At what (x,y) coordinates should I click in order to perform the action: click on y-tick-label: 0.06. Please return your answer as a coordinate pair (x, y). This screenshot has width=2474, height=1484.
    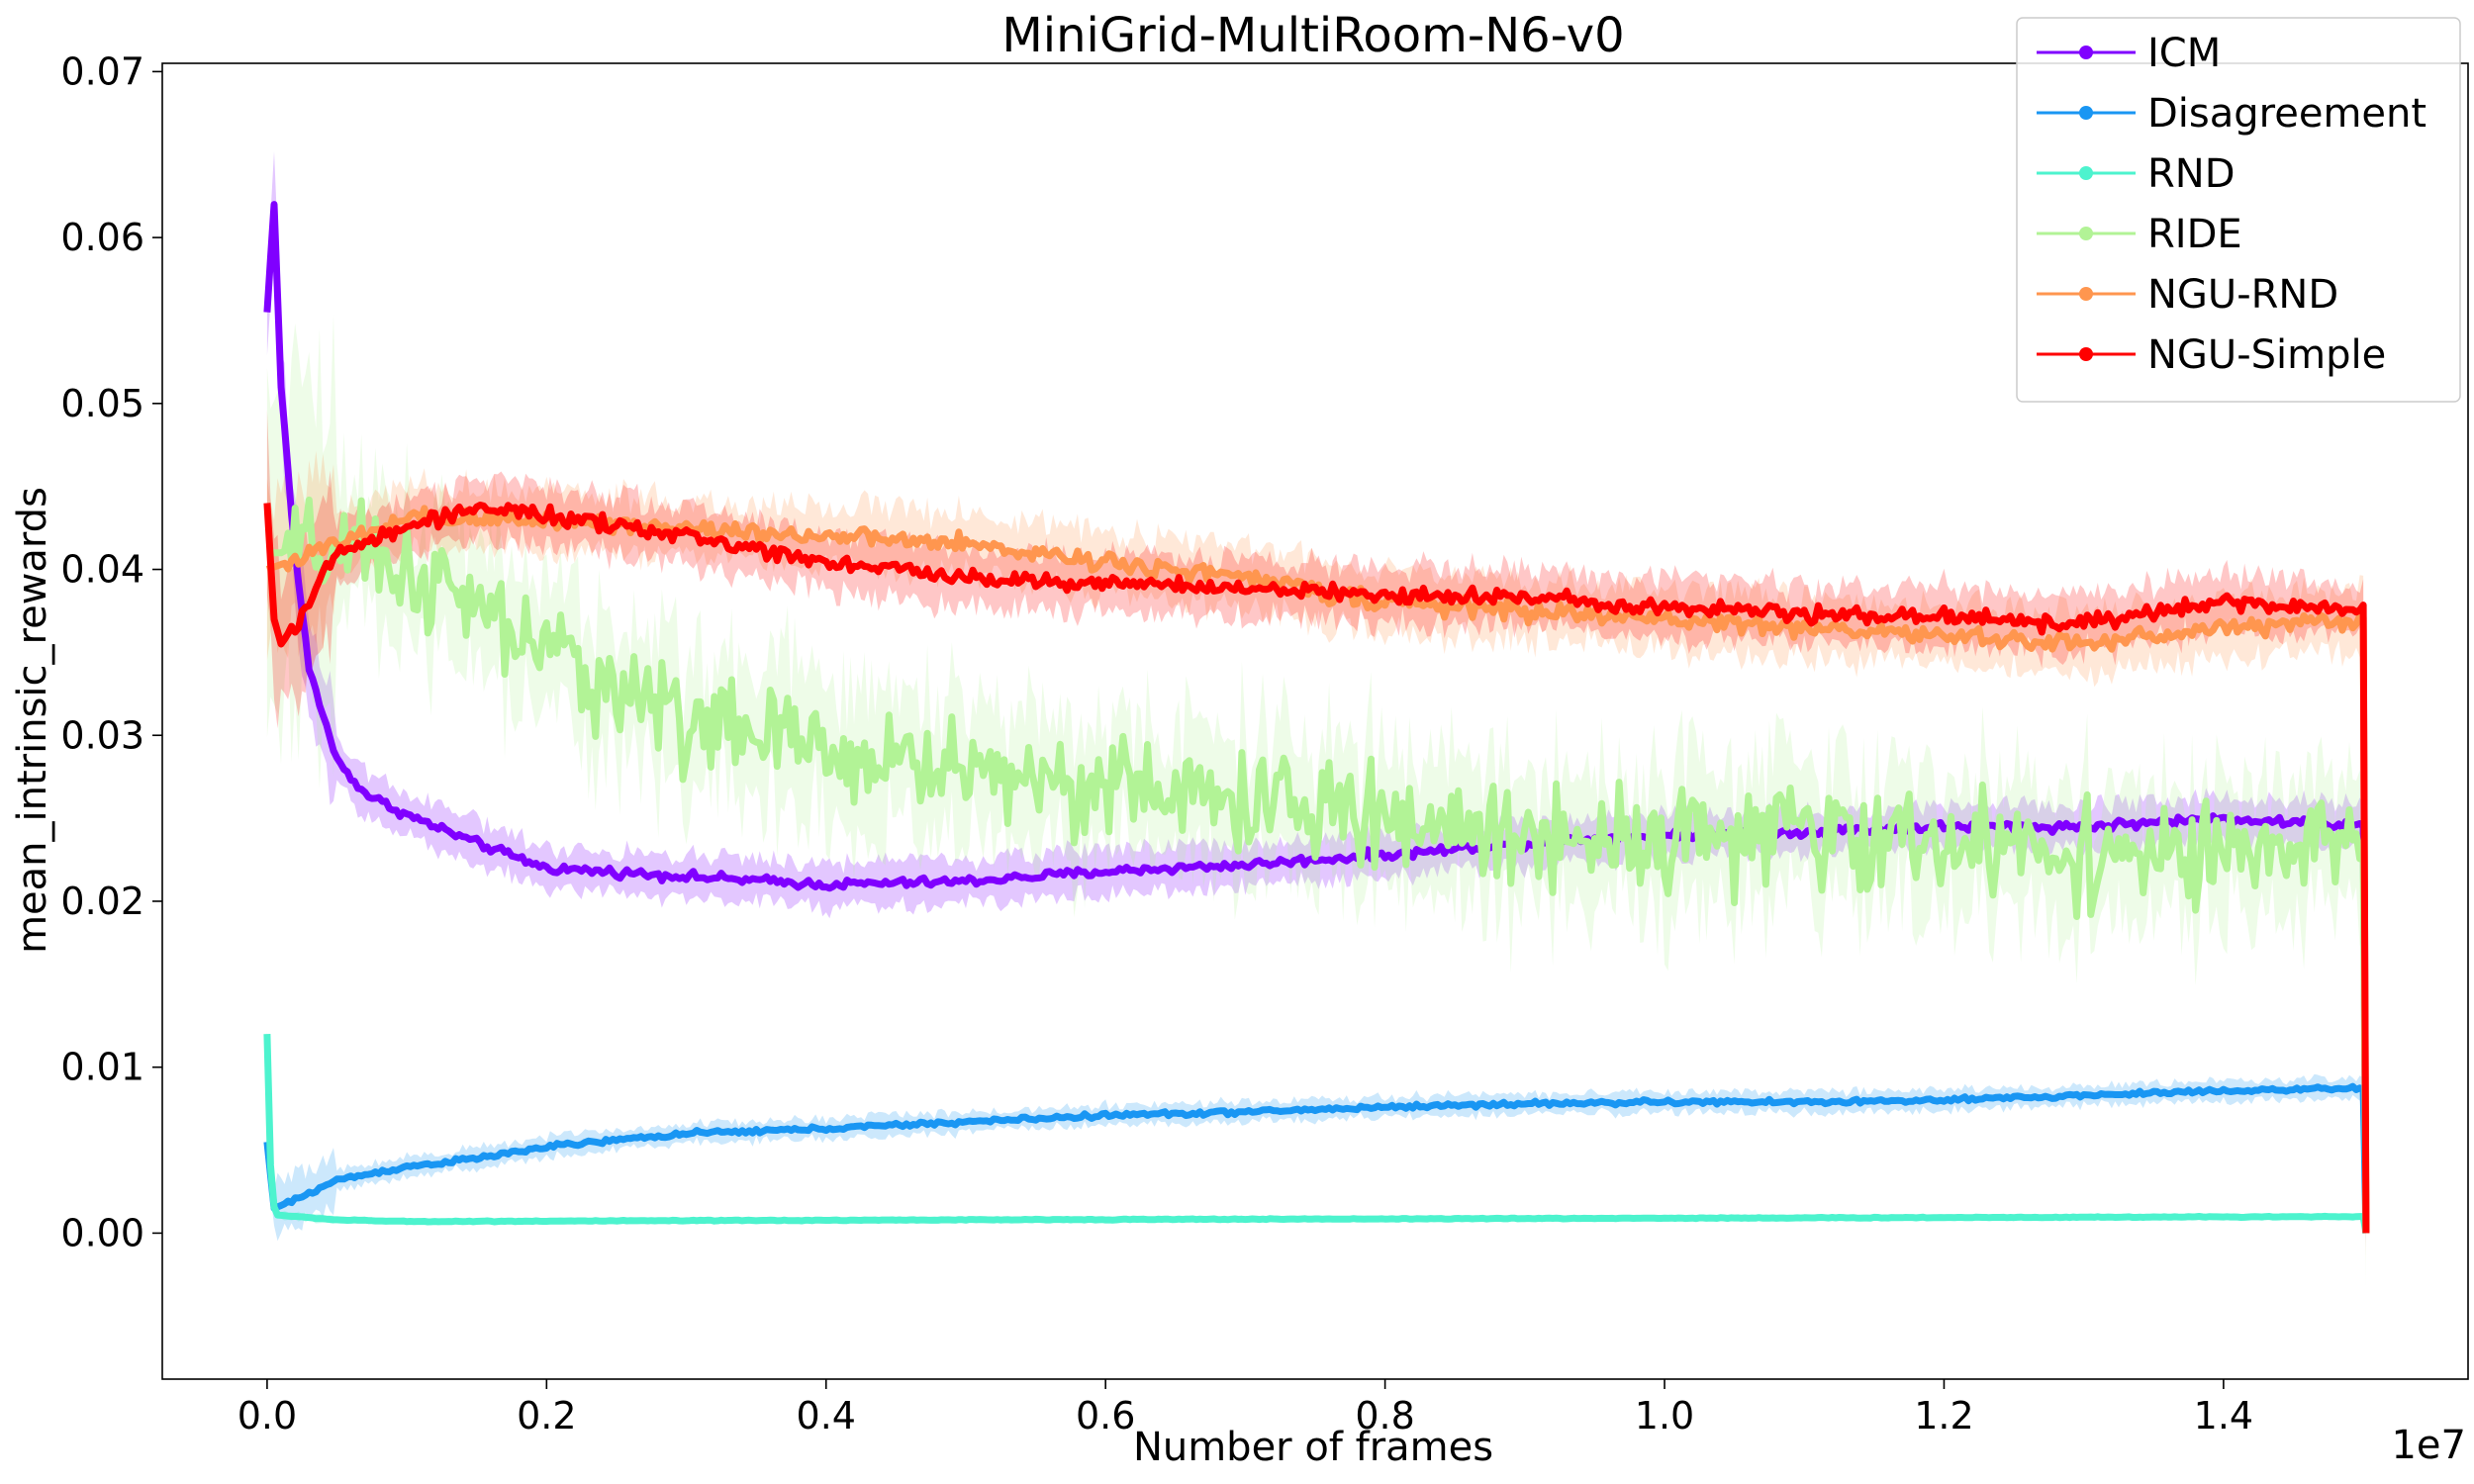
    Looking at the image, I should click on (102, 237).